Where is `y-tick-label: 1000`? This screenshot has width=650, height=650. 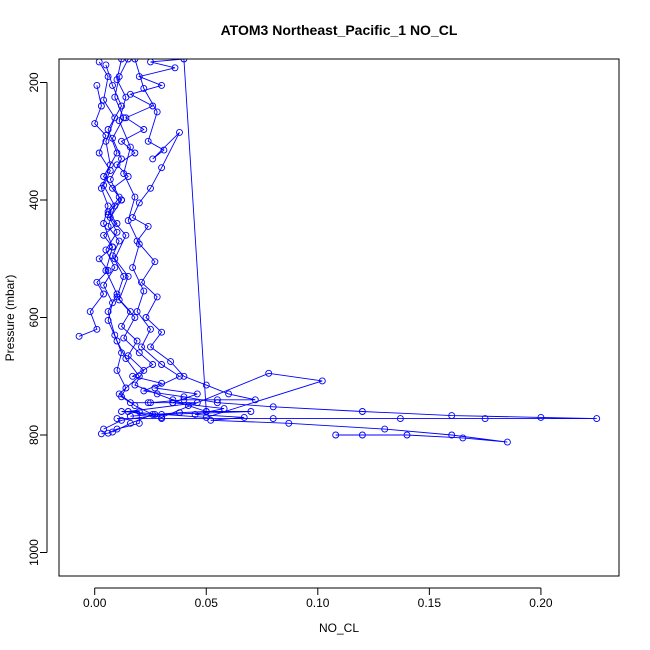 y-tick-label: 1000 is located at coordinates (34, 552).